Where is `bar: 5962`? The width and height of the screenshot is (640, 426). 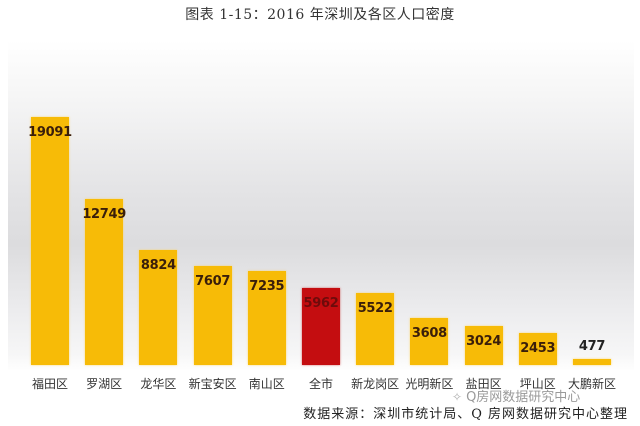
bar: 5962 is located at coordinates (321, 326).